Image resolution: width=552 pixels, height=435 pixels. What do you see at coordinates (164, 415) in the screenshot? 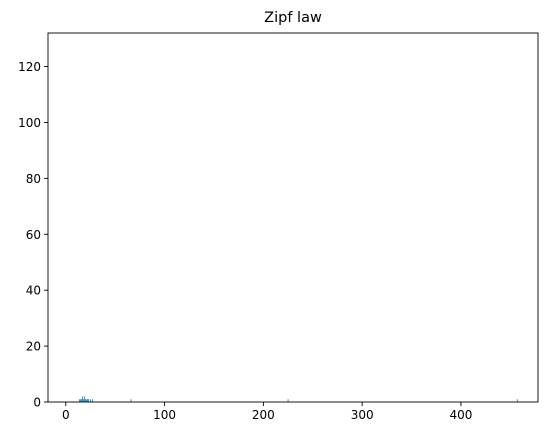
I see `x-tick-label: 100` at bounding box center [164, 415].